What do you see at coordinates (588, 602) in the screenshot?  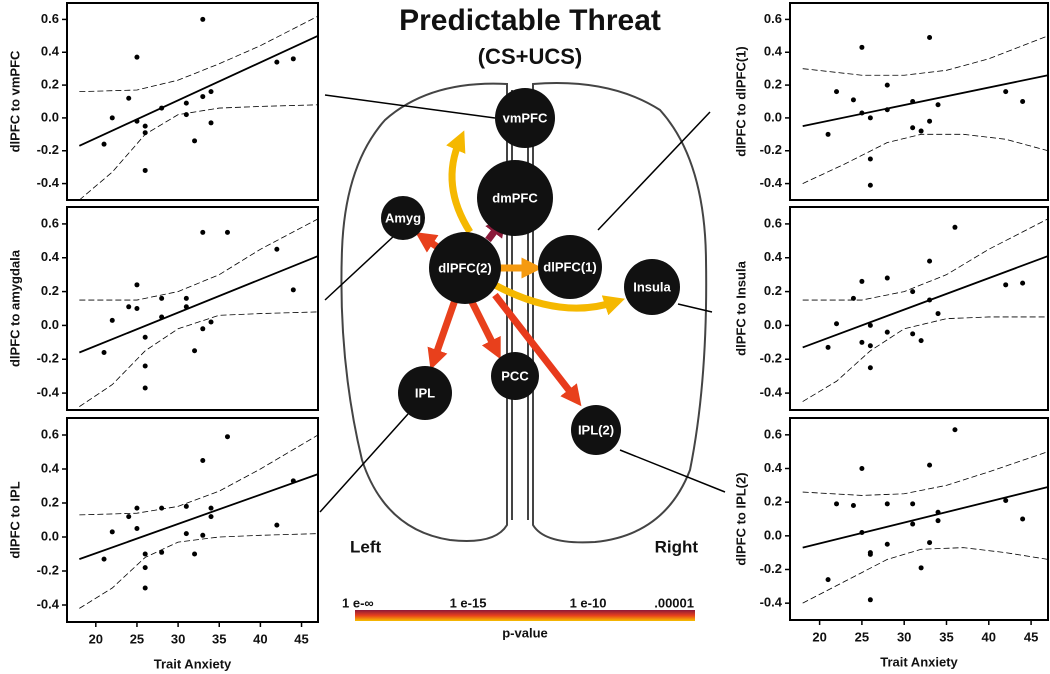 I see `colorbar-tick: 1 e-10` at bounding box center [588, 602].